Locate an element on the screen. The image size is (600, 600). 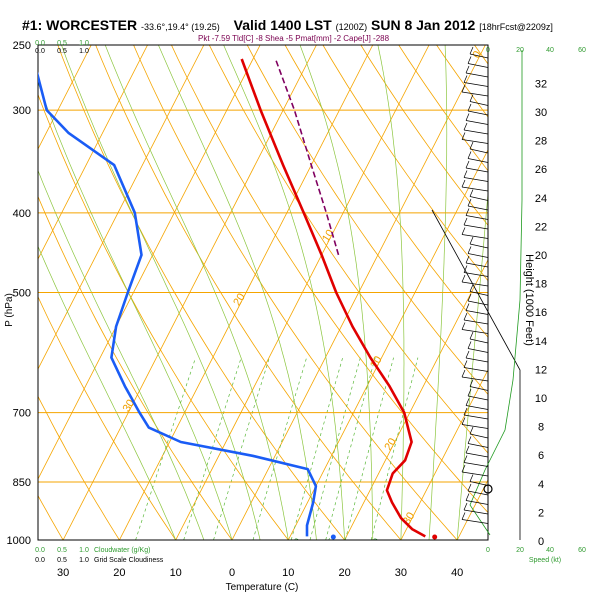
speed-tick-top: 20 is located at coordinates (520, 50).